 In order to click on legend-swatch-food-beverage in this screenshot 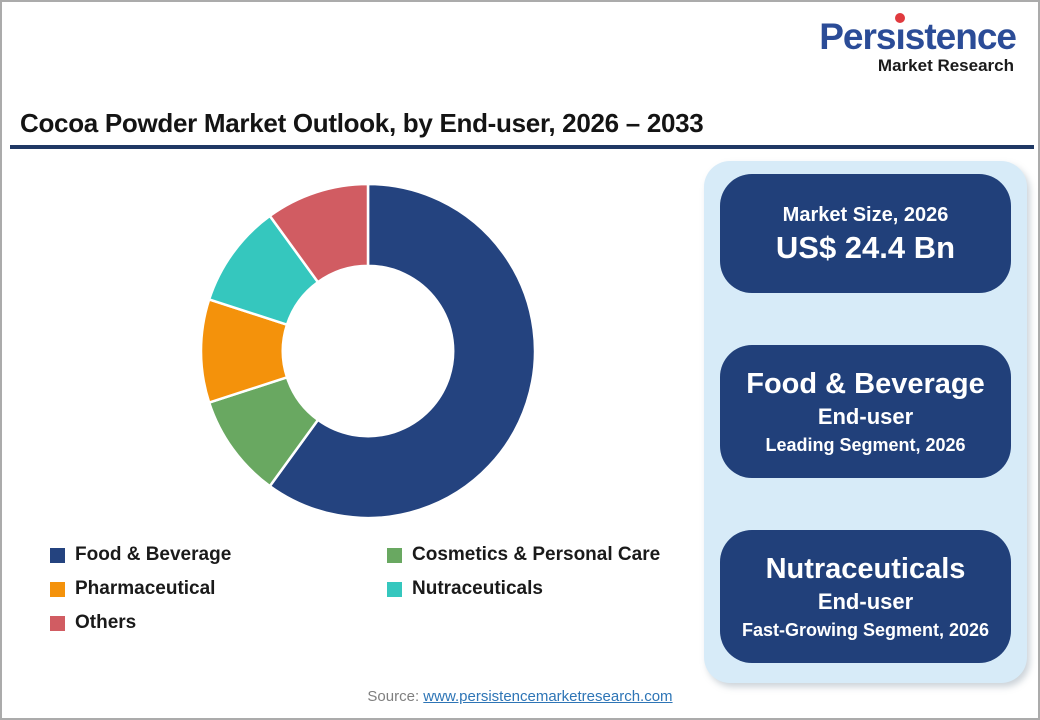, I will do `click(57, 555)`.